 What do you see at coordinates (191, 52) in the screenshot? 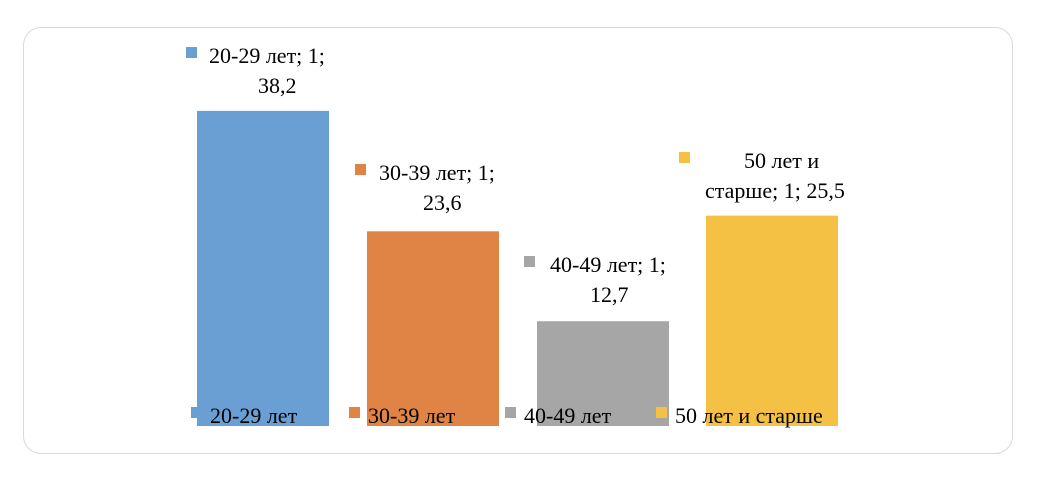
I see `data-label-marker-20-29-лет` at bounding box center [191, 52].